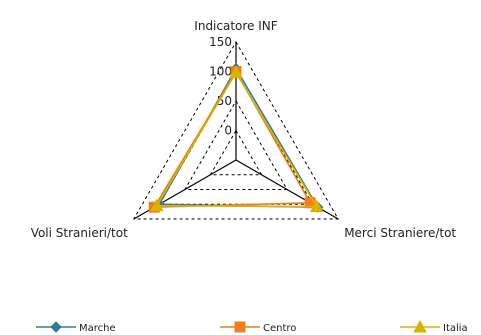 This screenshot has width=481, height=335. I want to click on axis-label-2: Merci Straniere/tot, so click(400, 233).